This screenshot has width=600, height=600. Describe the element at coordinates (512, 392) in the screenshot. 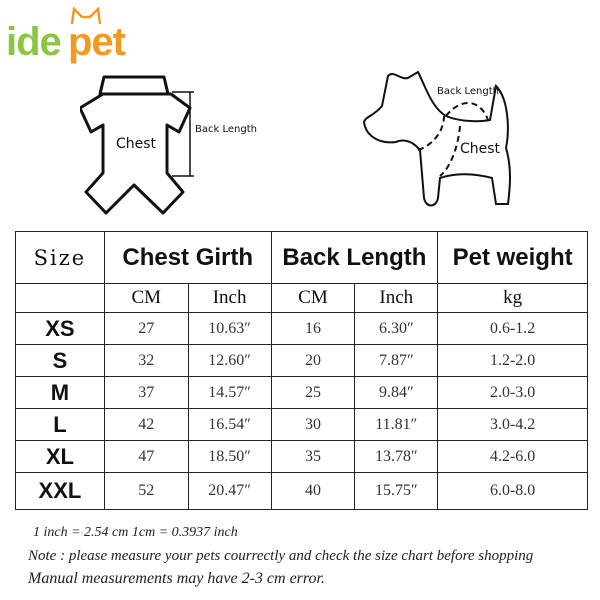

I see `cell-kg: 2.0-3.0` at that location.